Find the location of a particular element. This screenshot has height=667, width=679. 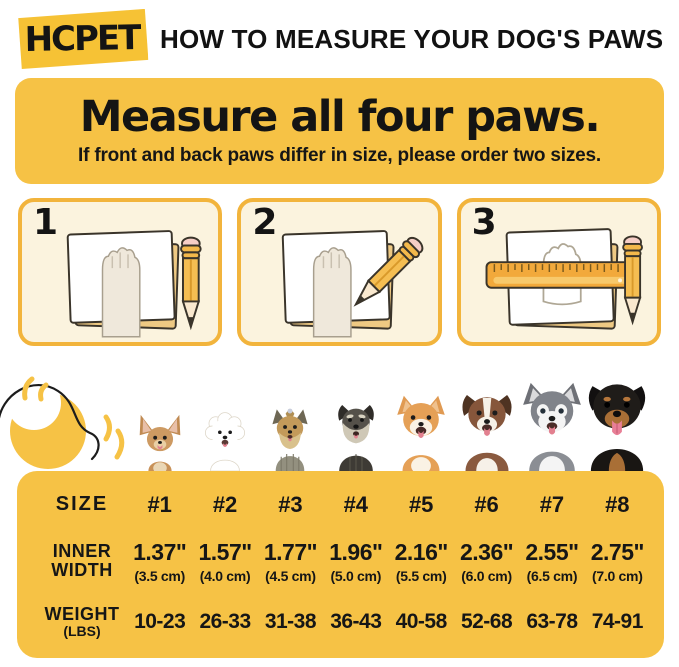

step-2-illustration is located at coordinates (353, 284).